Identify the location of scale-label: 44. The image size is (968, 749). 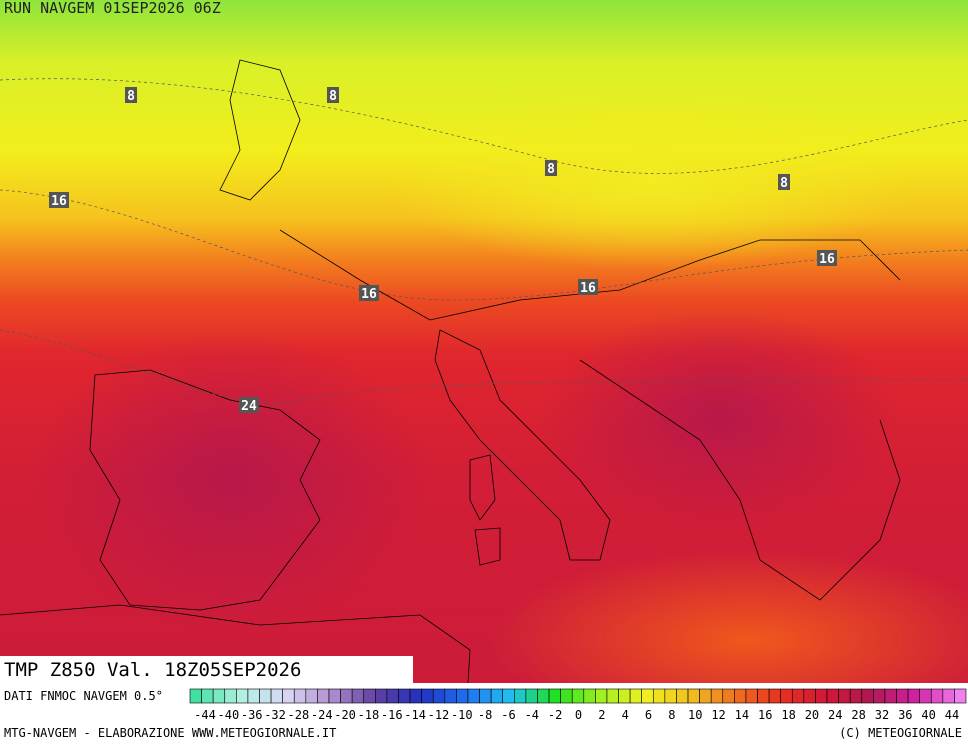
(952, 715).